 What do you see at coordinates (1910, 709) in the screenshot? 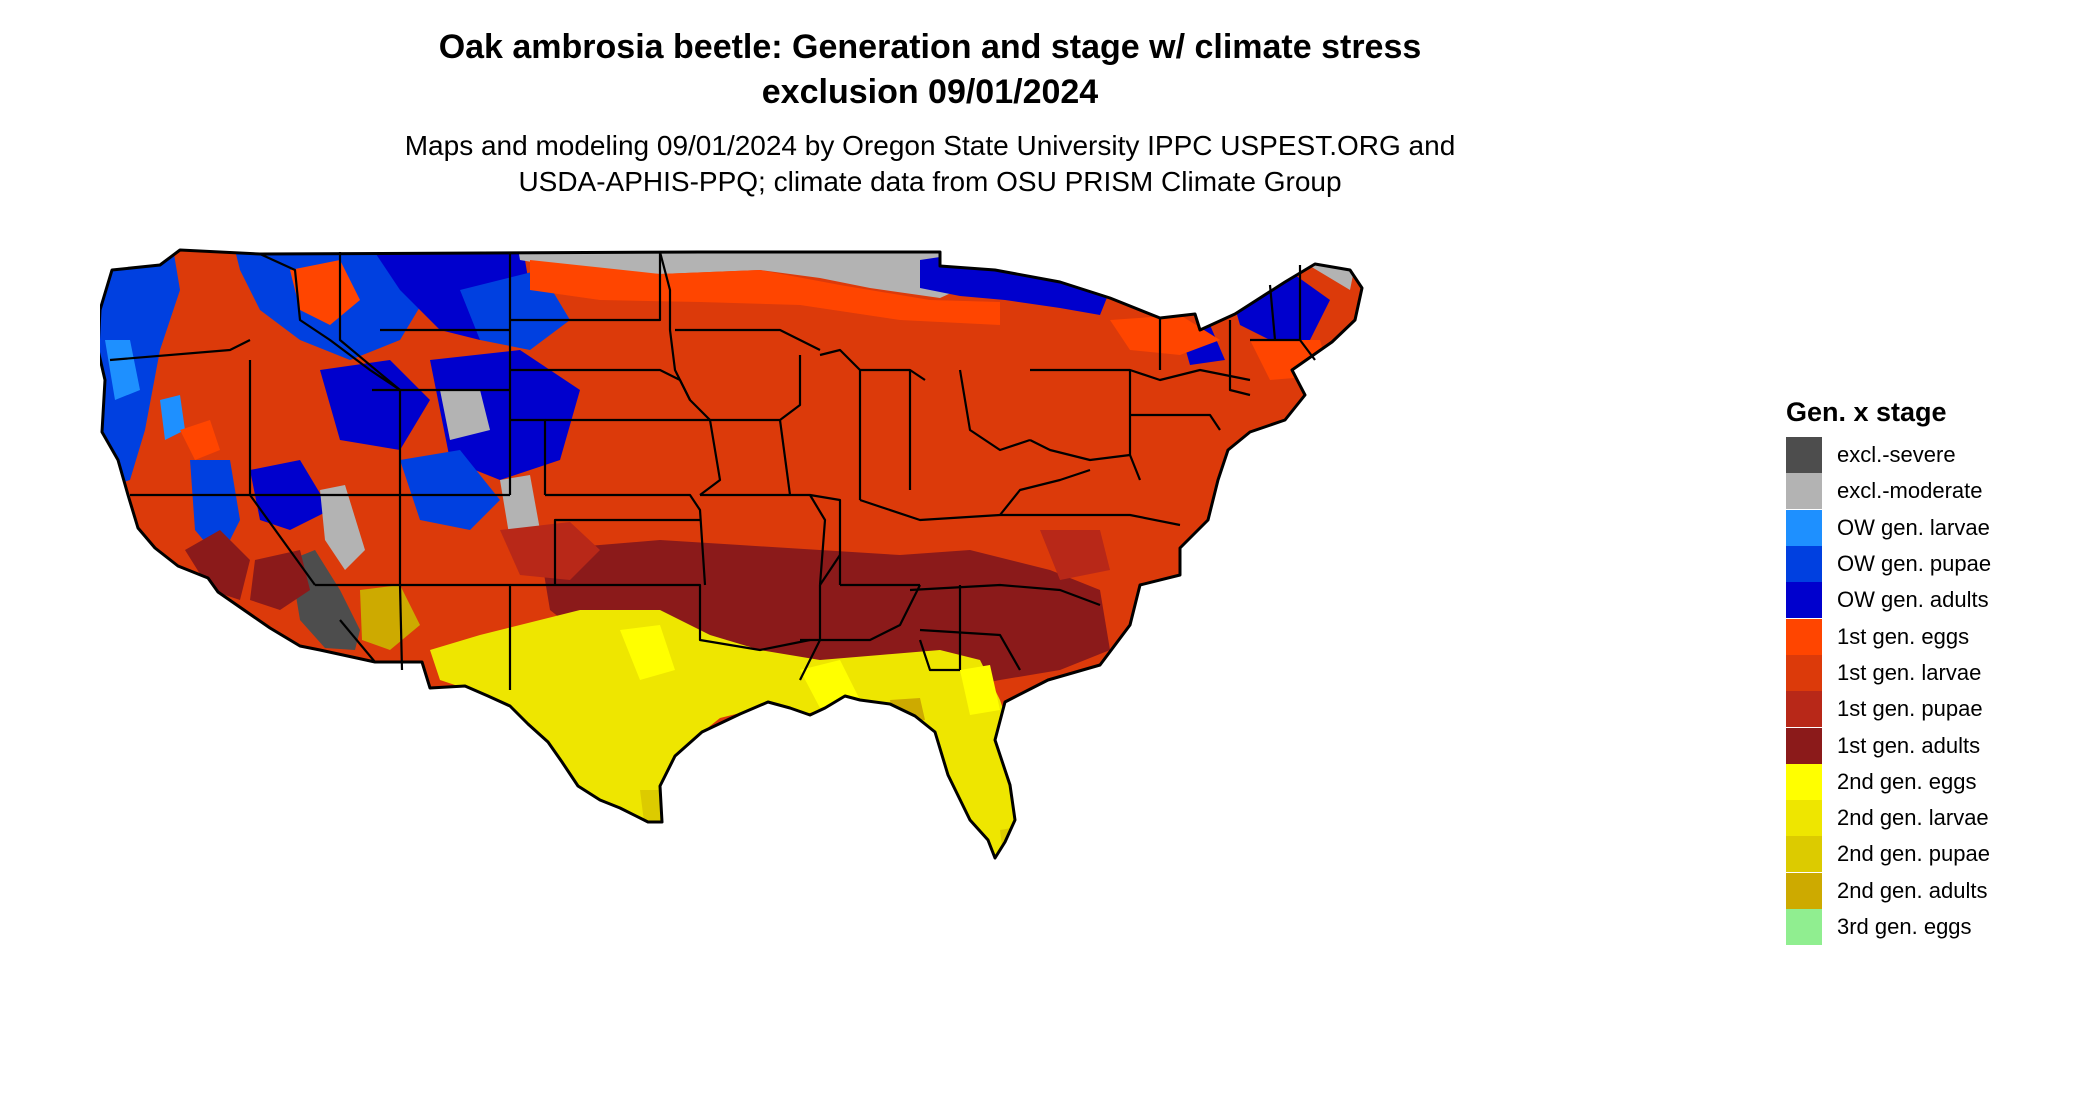
I see `legend-label: 1st gen. pupae` at bounding box center [1910, 709].